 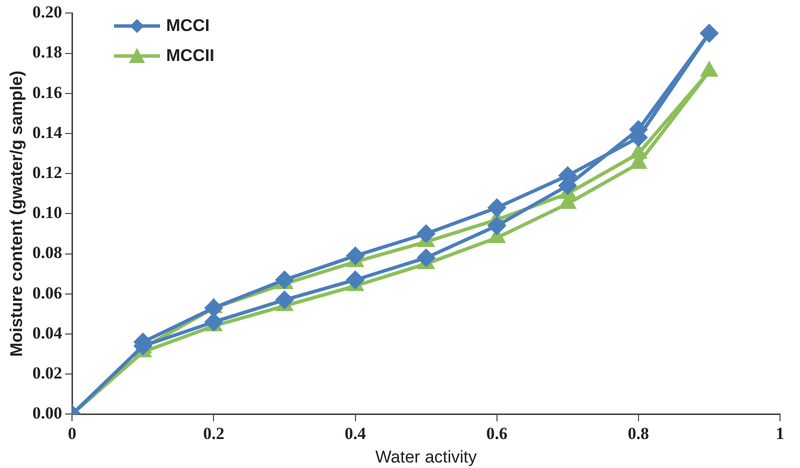 I want to click on x-tick-label: 1, so click(x=780, y=433).